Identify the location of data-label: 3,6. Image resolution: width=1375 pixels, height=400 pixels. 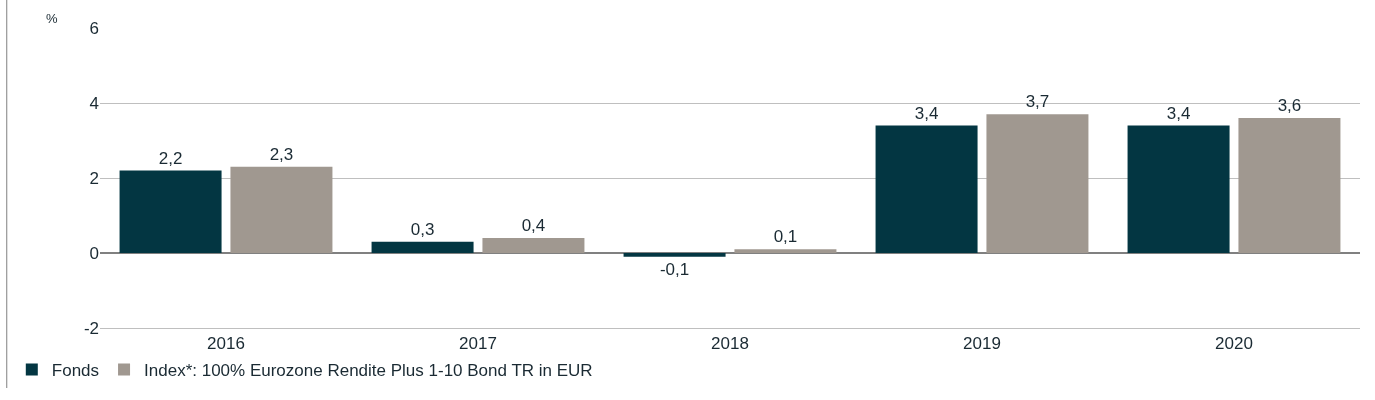
(1289, 105).